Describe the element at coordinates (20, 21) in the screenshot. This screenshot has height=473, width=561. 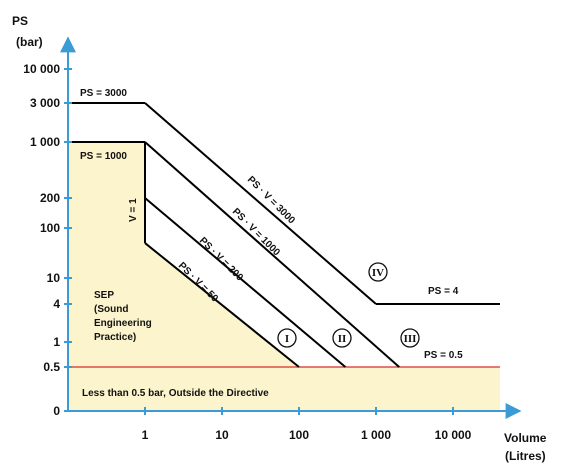
I see `y-axis-title: PS` at that location.